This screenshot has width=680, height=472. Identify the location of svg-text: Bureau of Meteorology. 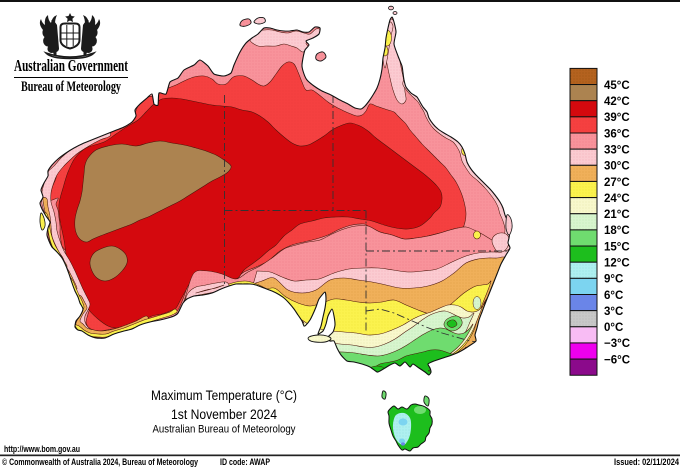
(71, 87).